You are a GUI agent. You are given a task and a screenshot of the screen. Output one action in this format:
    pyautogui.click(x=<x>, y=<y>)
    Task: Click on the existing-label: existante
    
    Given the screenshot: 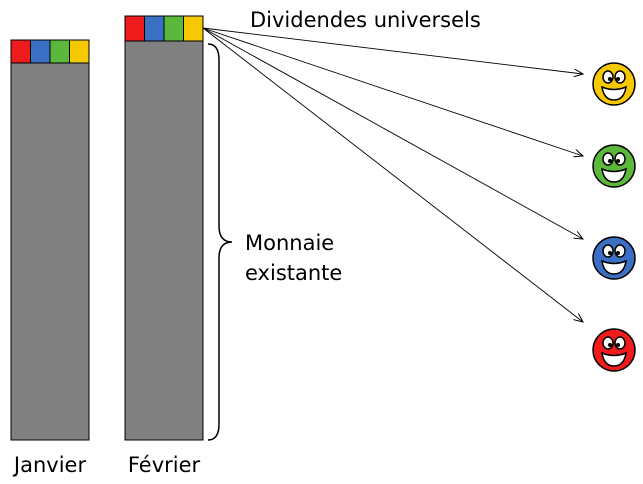 What is the action you would take?
    pyautogui.click(x=293, y=273)
    